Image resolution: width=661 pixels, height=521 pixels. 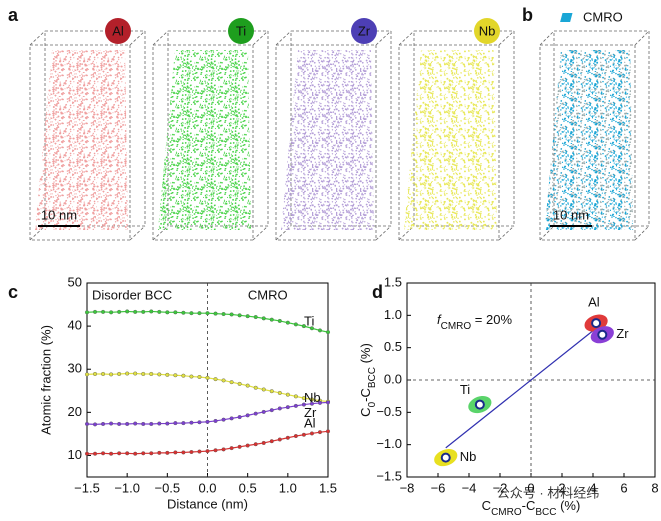 I want to click on x-tick-label: −4, so click(x=469, y=487).